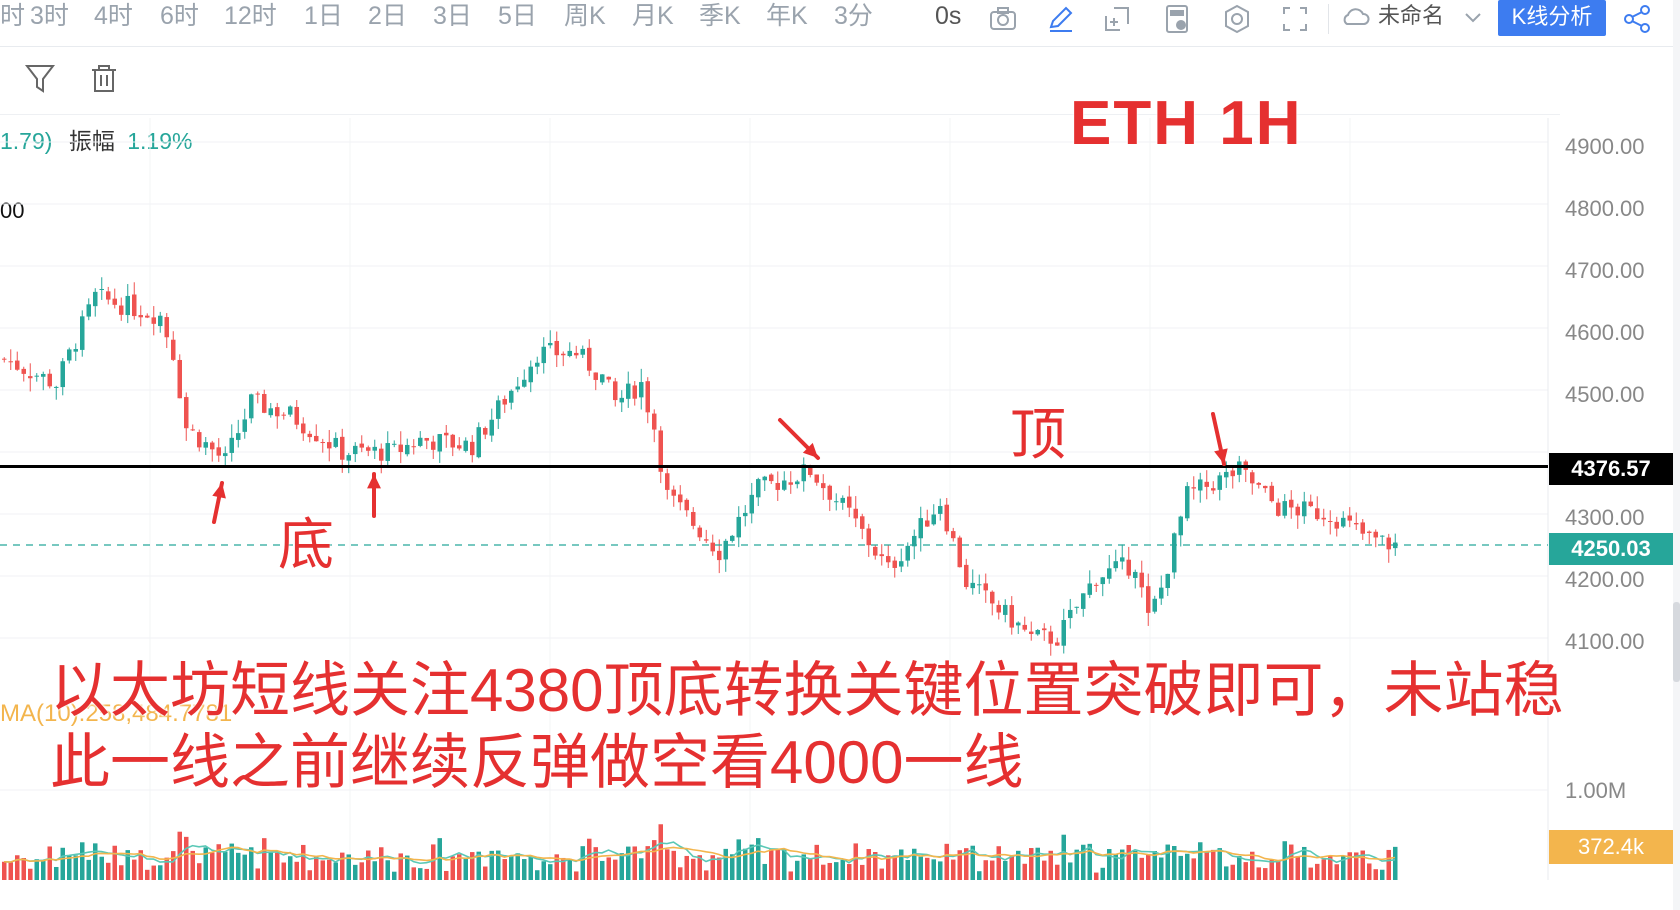  What do you see at coordinates (1003, 19) in the screenshot?
I see `camera-icon` at bounding box center [1003, 19].